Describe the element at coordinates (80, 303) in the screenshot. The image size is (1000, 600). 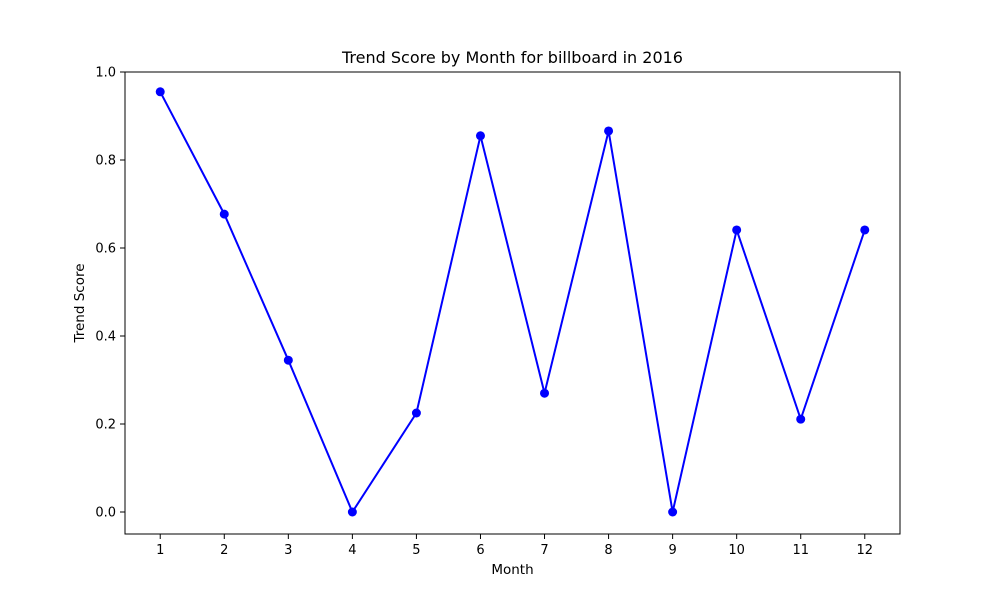
I see `y-axis-label: Trend Score` at that location.